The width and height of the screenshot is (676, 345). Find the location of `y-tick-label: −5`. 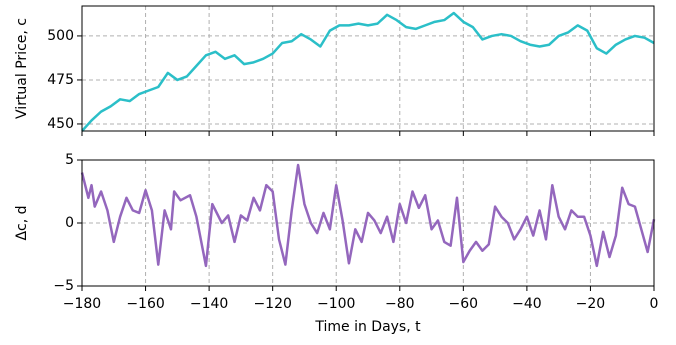

y-tick-label: −5 is located at coordinates (63, 286).